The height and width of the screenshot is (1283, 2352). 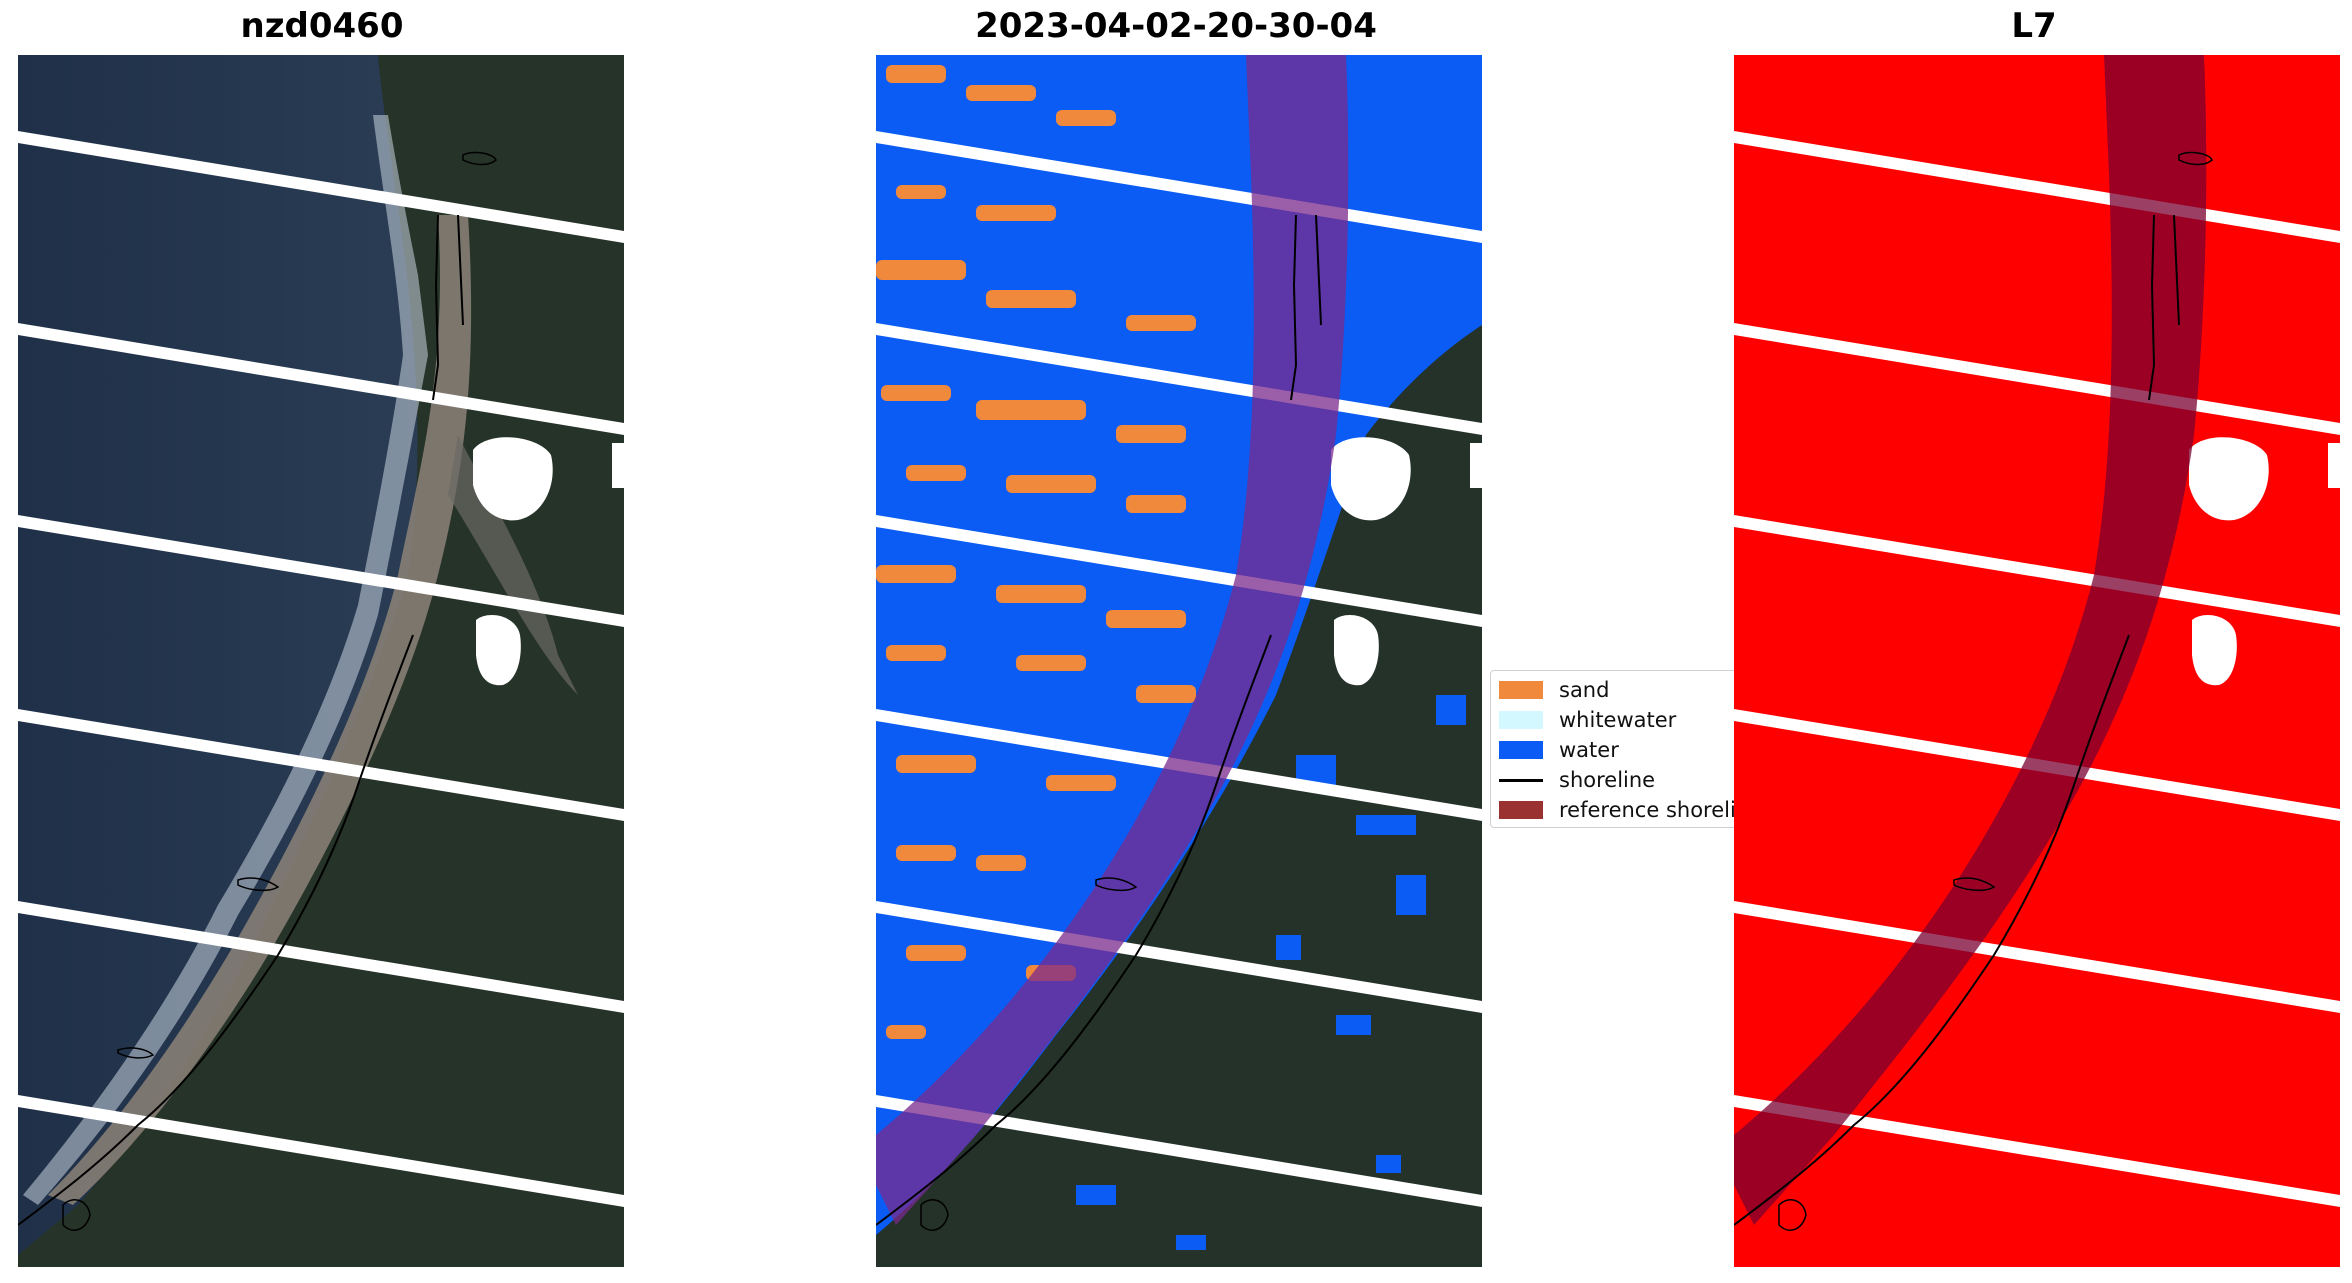 I want to click on legend-item-shoreline: shoreline, so click(x=1577, y=780).